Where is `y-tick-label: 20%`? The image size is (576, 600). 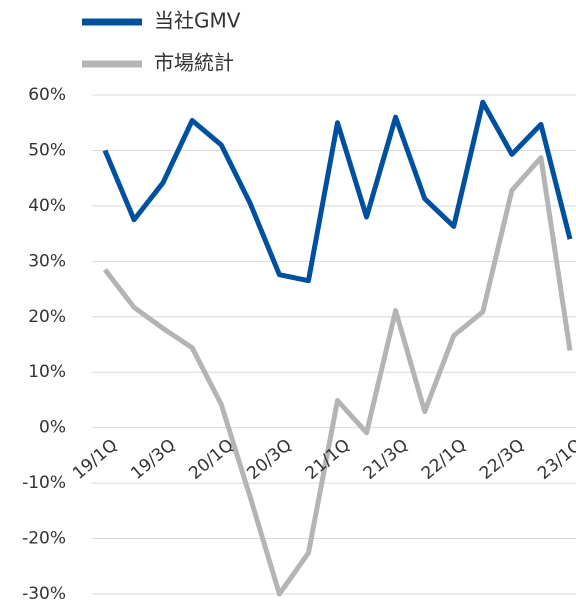 y-tick-label: 20% is located at coordinates (47, 317).